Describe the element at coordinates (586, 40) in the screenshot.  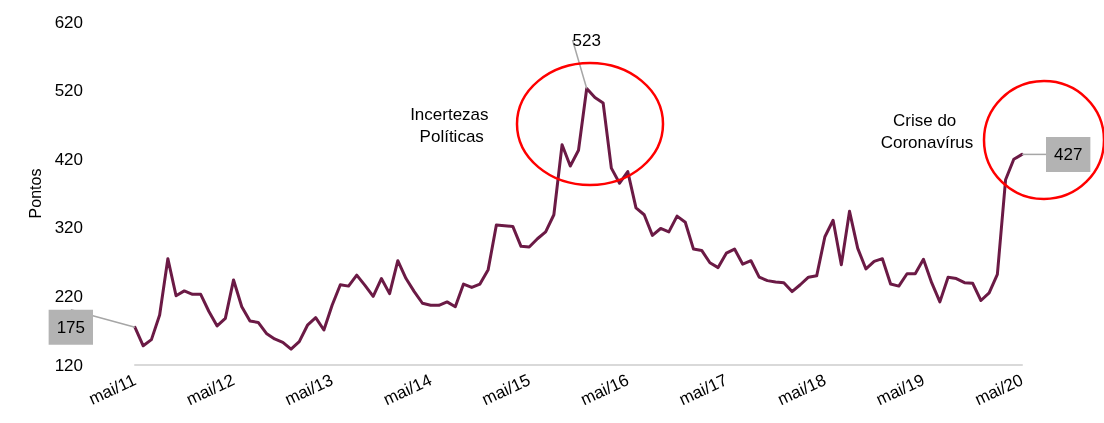
I see `data-label: 523` at that location.